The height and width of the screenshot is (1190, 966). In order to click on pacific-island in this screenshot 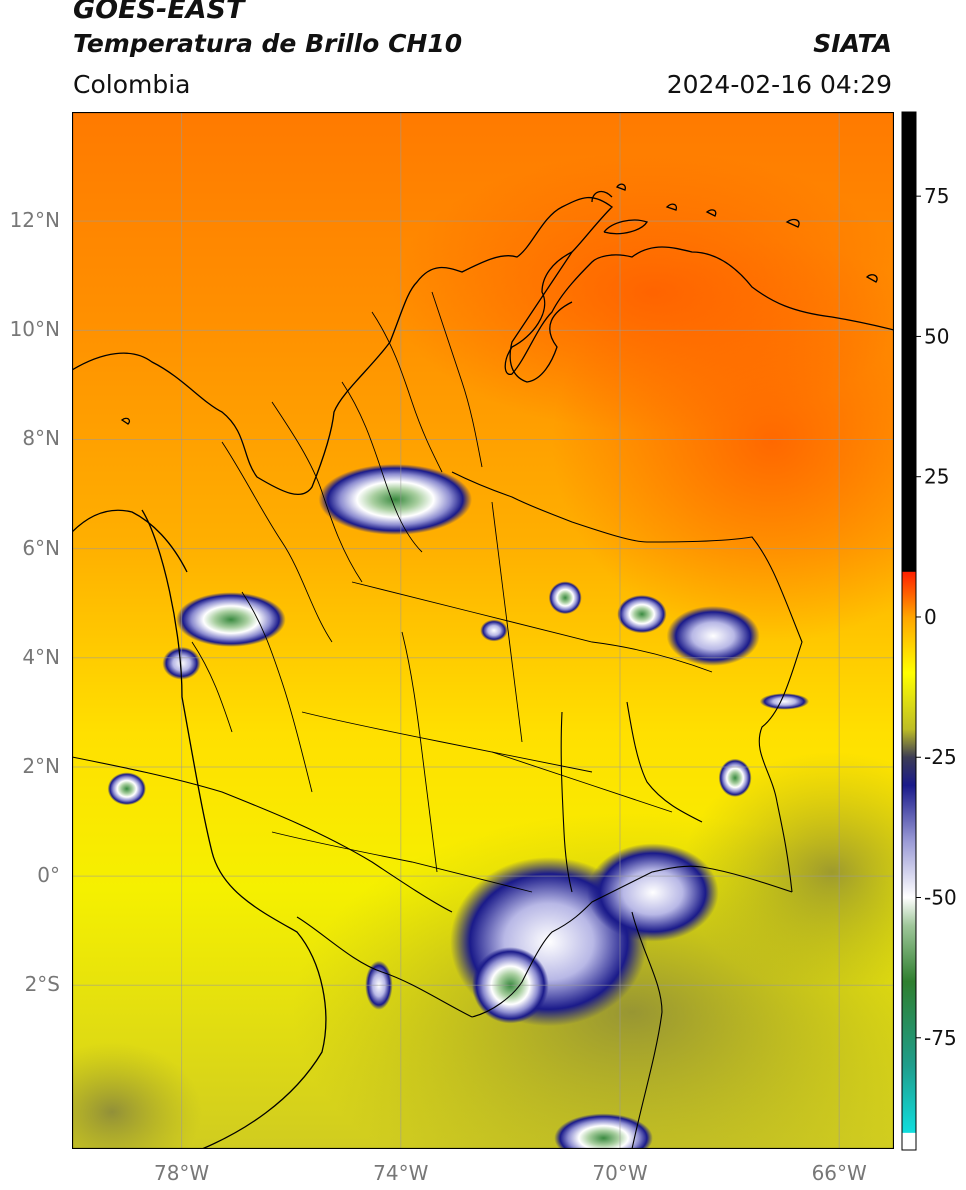, I will do `click(125, 421)`.